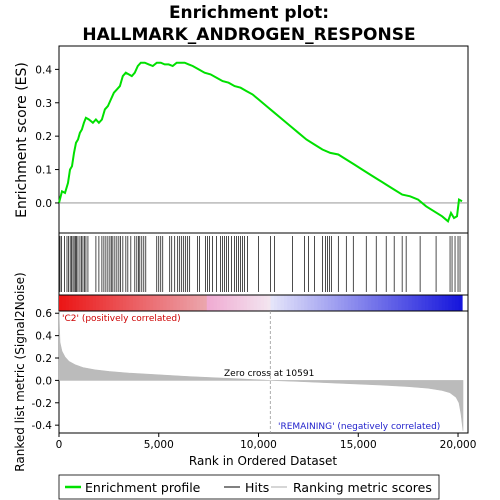  Describe the element at coordinates (258, 445) in the screenshot. I see `x-tick-label: 10,000` at that location.